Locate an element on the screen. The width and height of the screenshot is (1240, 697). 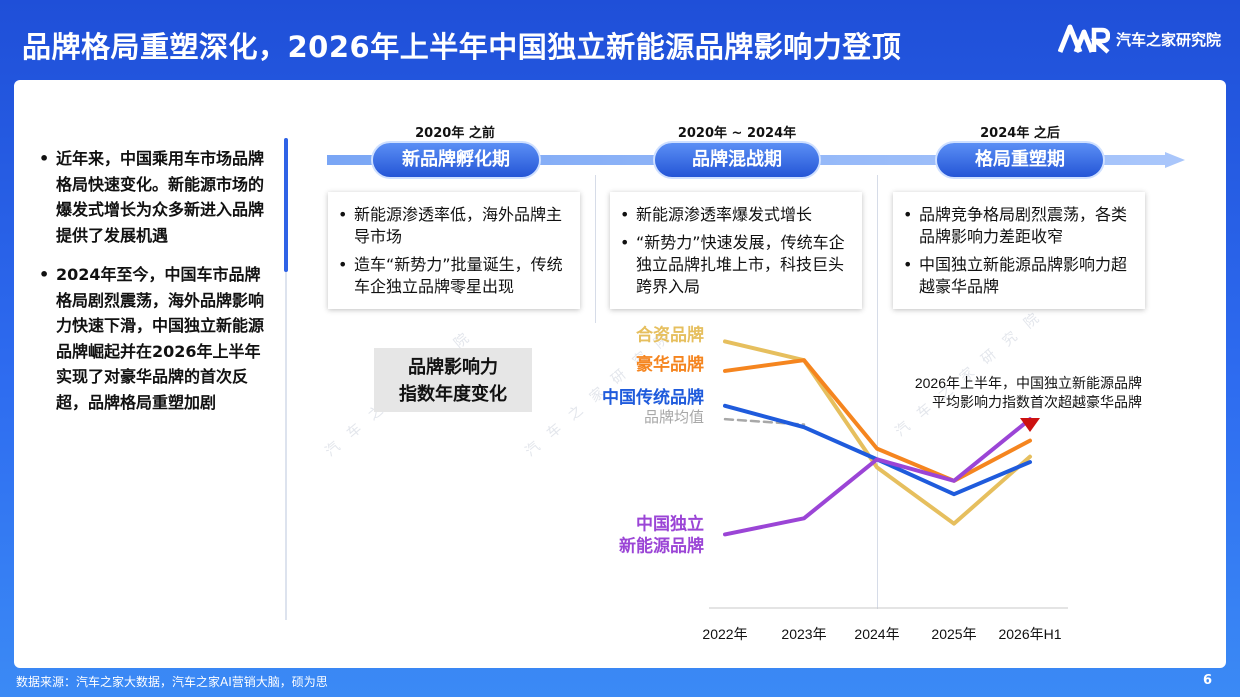
page-number: 6 is located at coordinates (1208, 680).